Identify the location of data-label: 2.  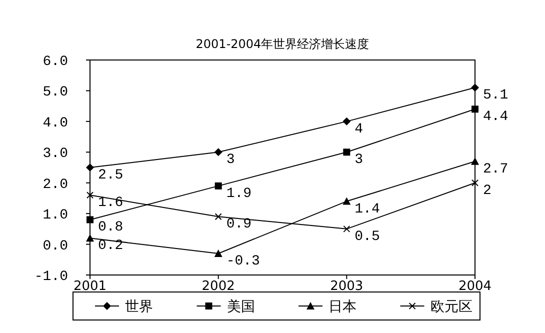
(487, 190).